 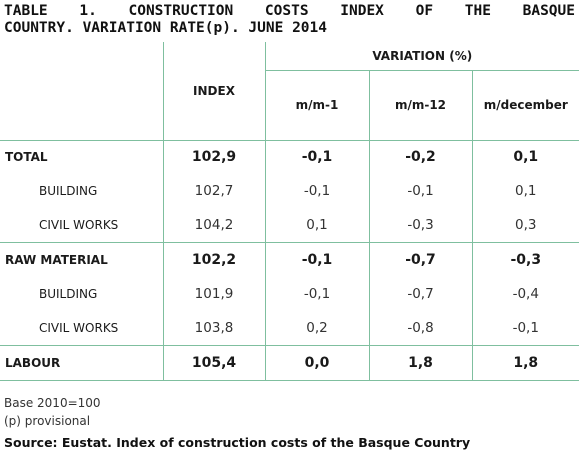 I want to click on mdecember-value: -0,4, so click(x=525, y=293).